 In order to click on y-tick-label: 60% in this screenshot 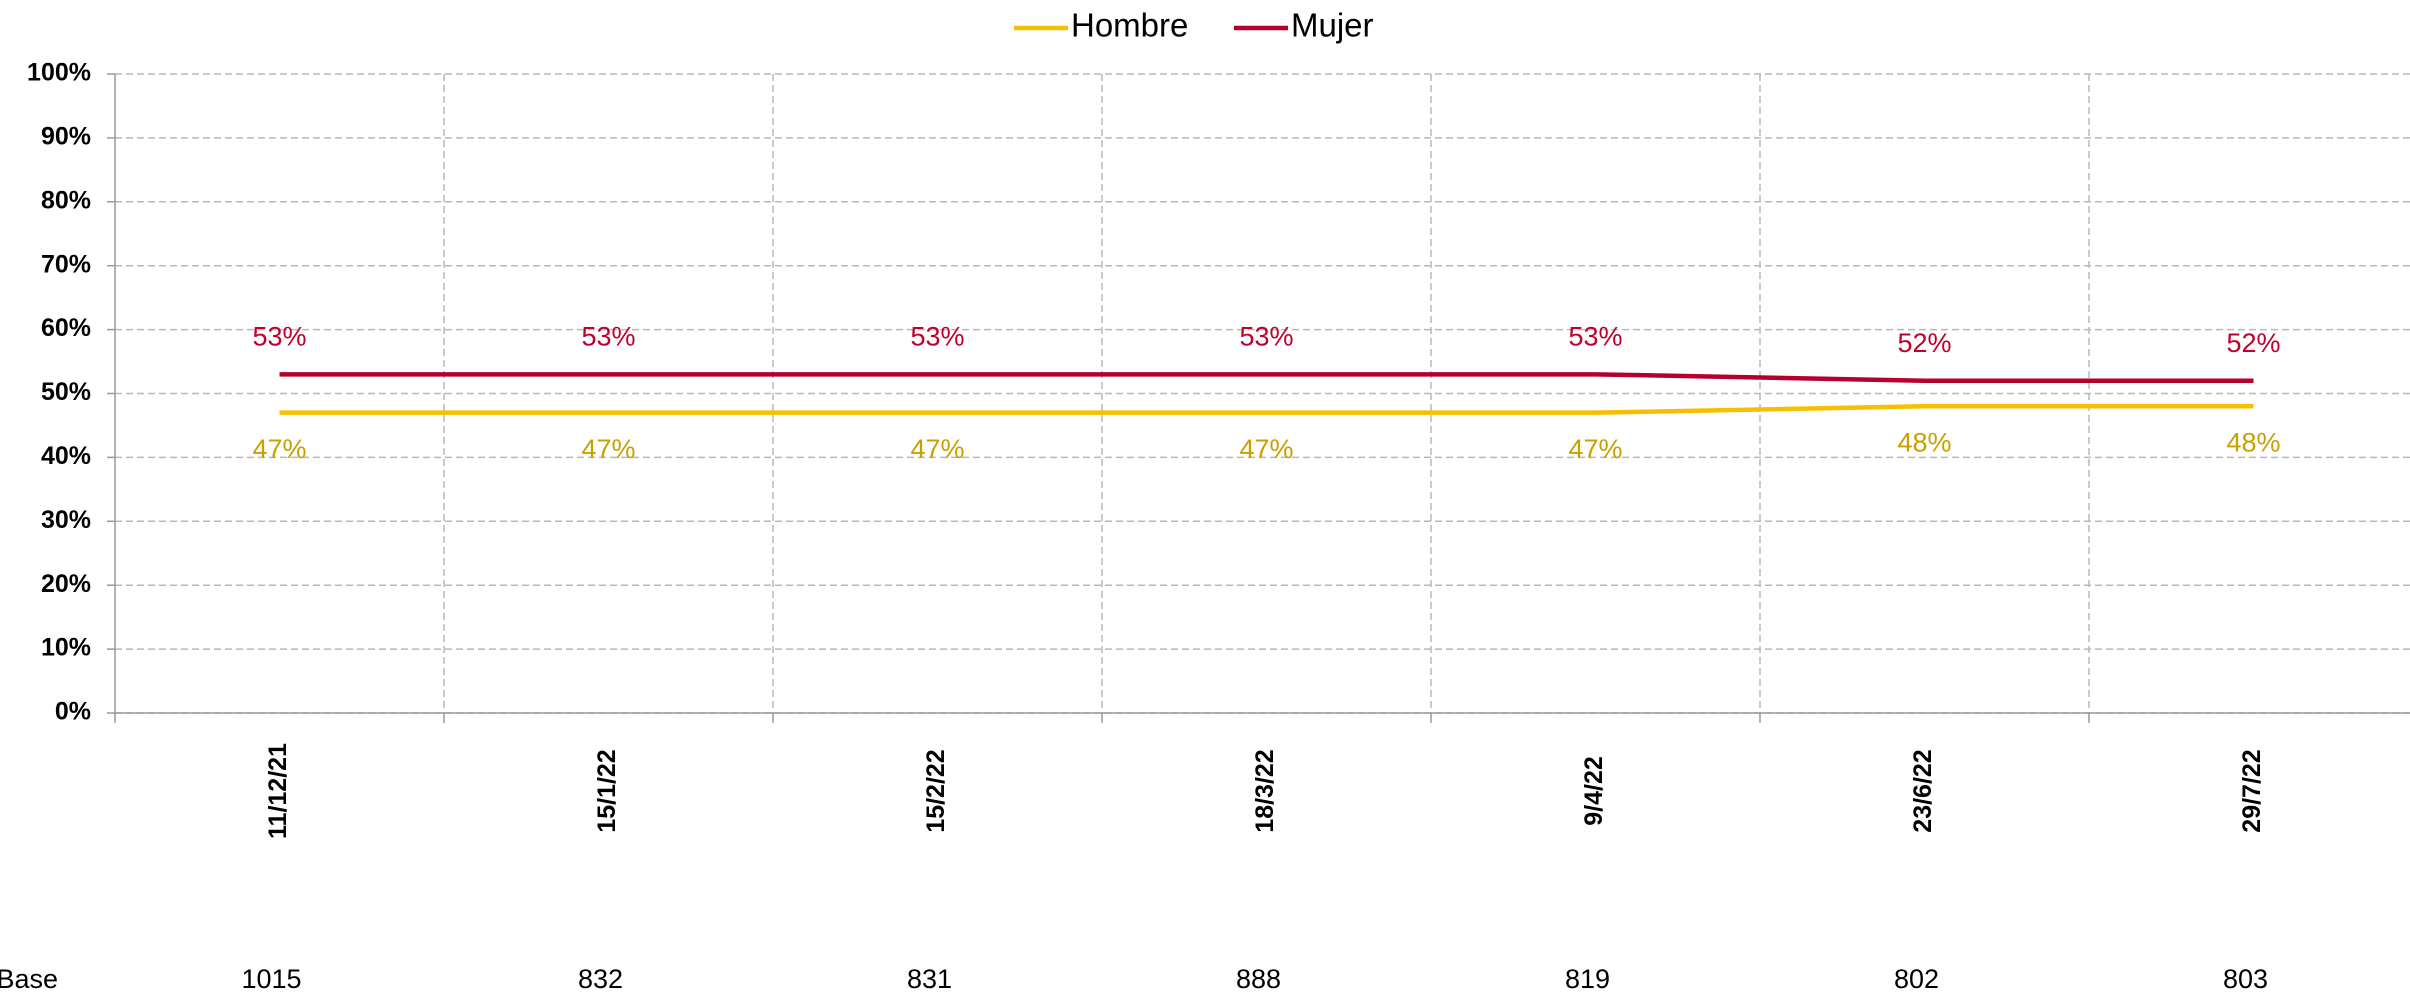, I will do `click(66, 328)`.